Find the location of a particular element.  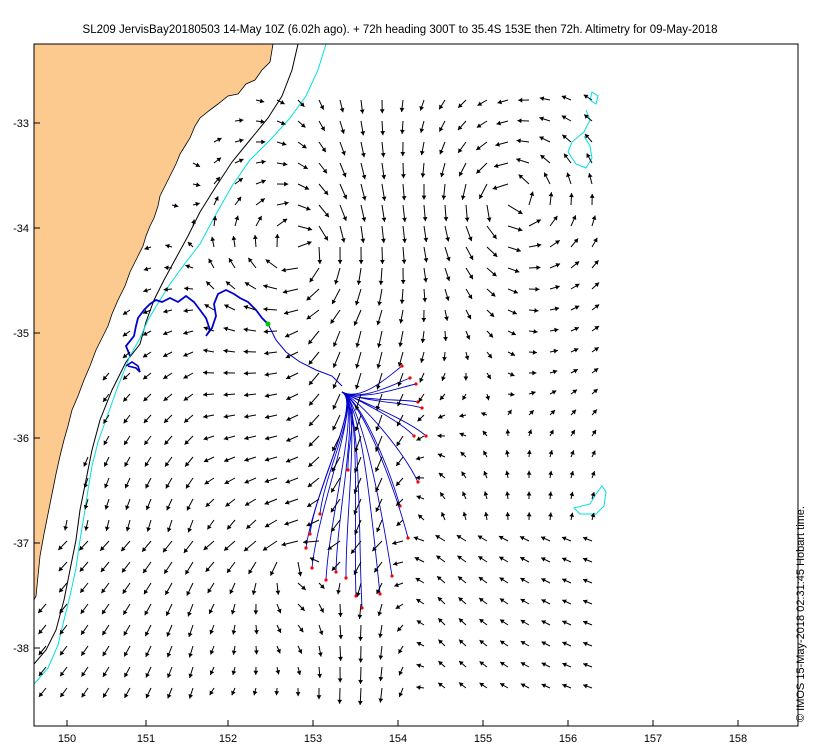

lat-tick-label: -33 is located at coordinates (21, 124).